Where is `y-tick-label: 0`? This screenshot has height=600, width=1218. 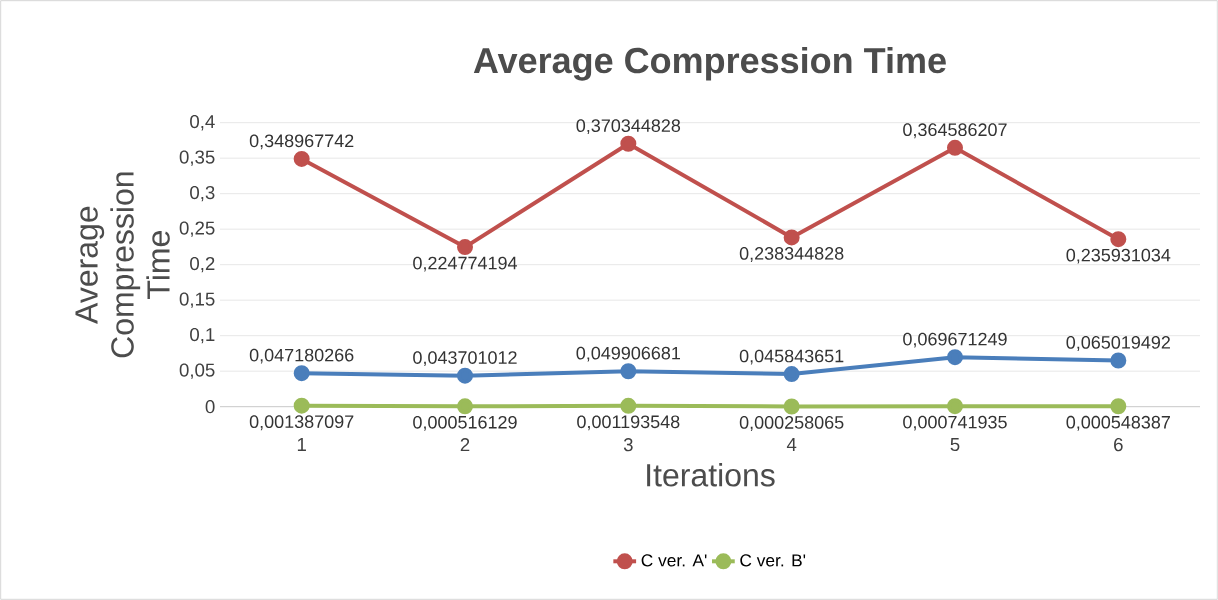
y-tick-label: 0 is located at coordinates (210, 407).